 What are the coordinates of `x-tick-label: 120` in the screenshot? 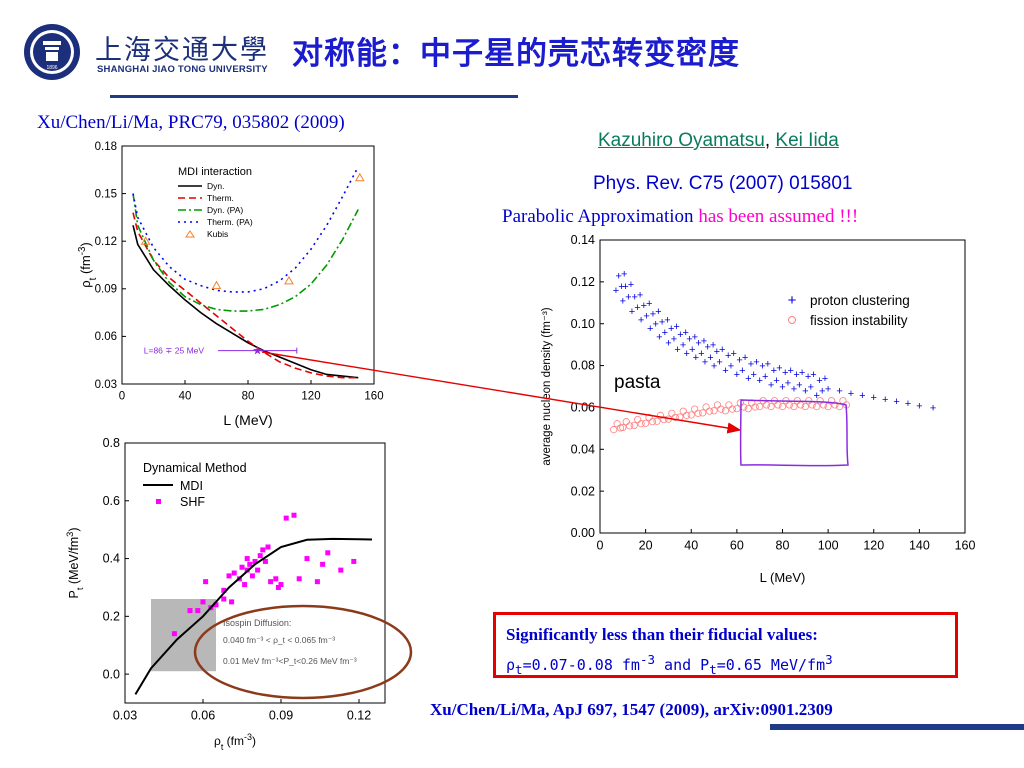 It's located at (310, 397).